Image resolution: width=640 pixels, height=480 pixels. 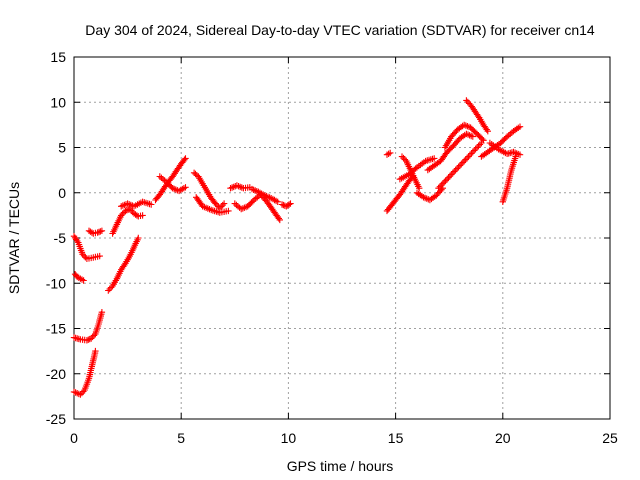 What do you see at coordinates (56, 283) in the screenshot?
I see `y-tick-label: -10` at bounding box center [56, 283].